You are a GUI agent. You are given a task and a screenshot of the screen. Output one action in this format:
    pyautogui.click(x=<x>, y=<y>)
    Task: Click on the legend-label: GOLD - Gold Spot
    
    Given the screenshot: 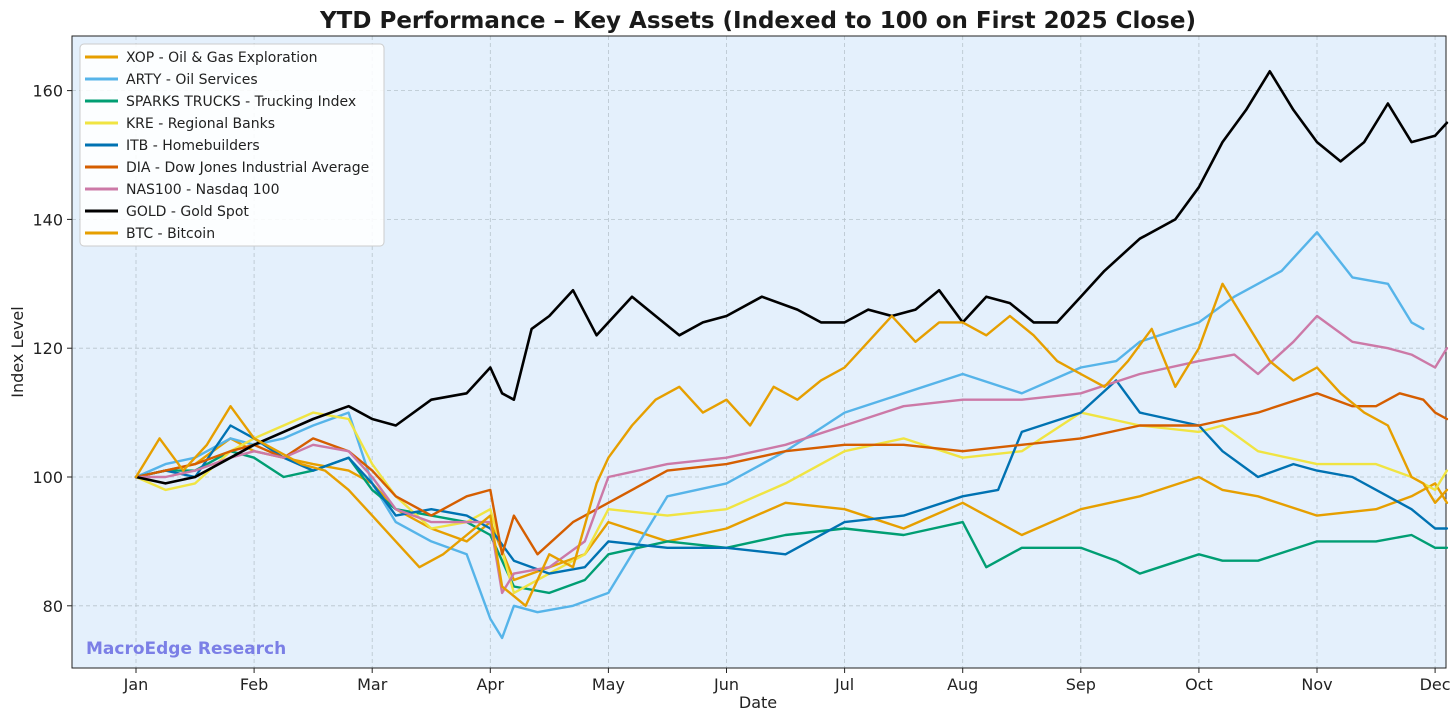 What is the action you would take?
    pyautogui.click(x=187, y=212)
    